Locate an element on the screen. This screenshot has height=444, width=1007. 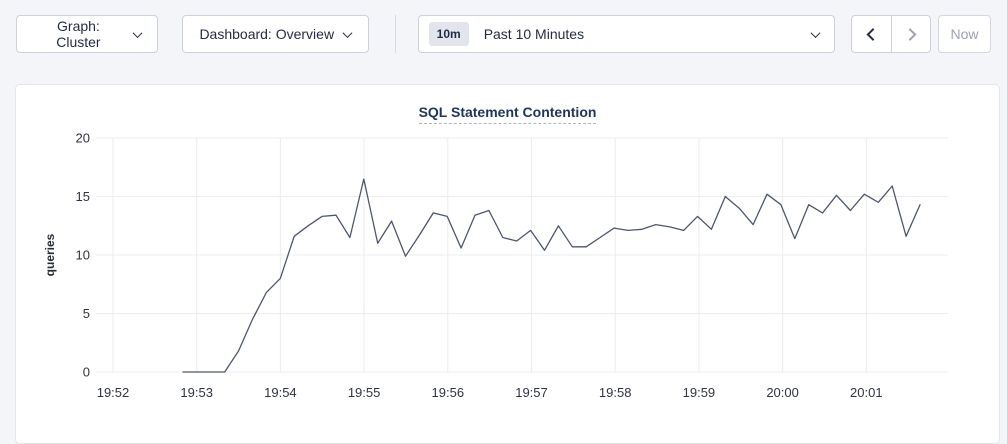
chart-title: SQL Statement Contention is located at coordinates (507, 114).